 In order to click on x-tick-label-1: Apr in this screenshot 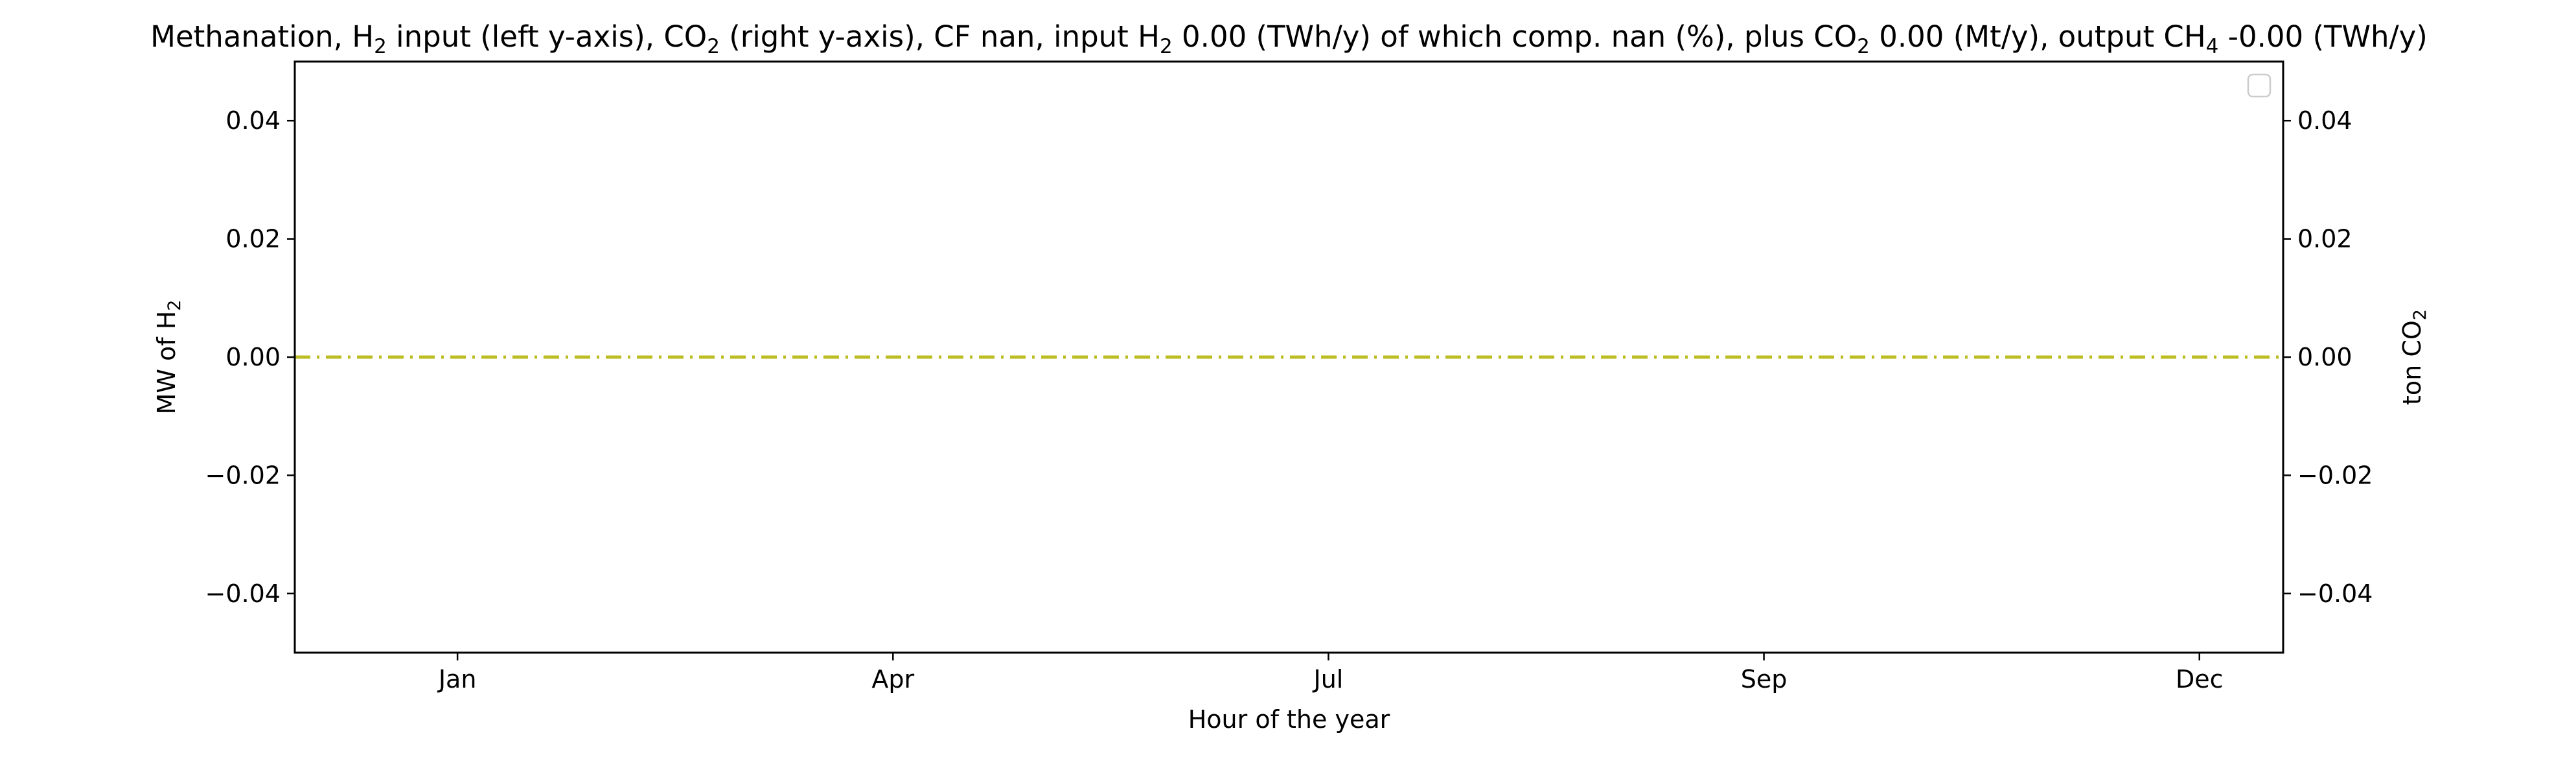, I will do `click(893, 679)`.